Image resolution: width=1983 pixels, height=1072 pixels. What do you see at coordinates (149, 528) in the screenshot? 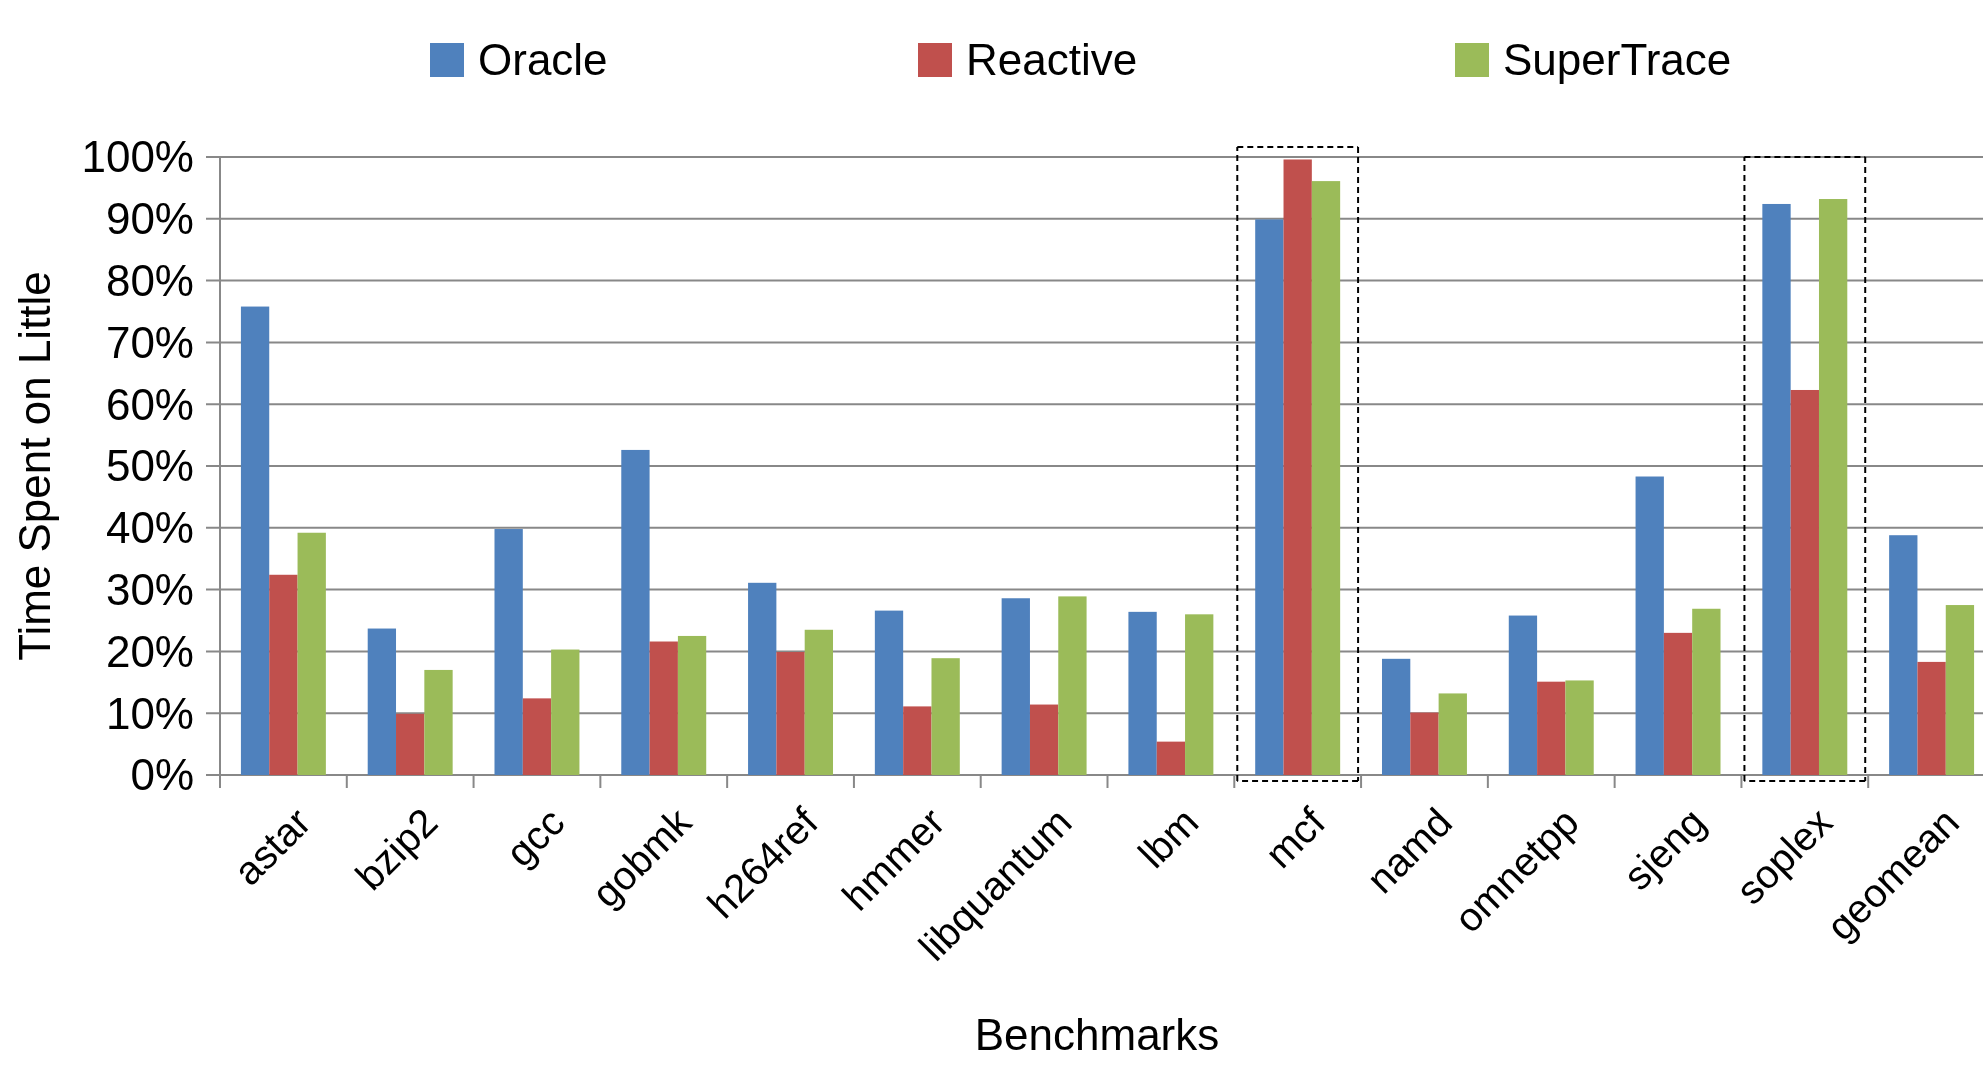
I see `y-tick-label: 40%` at bounding box center [149, 528].